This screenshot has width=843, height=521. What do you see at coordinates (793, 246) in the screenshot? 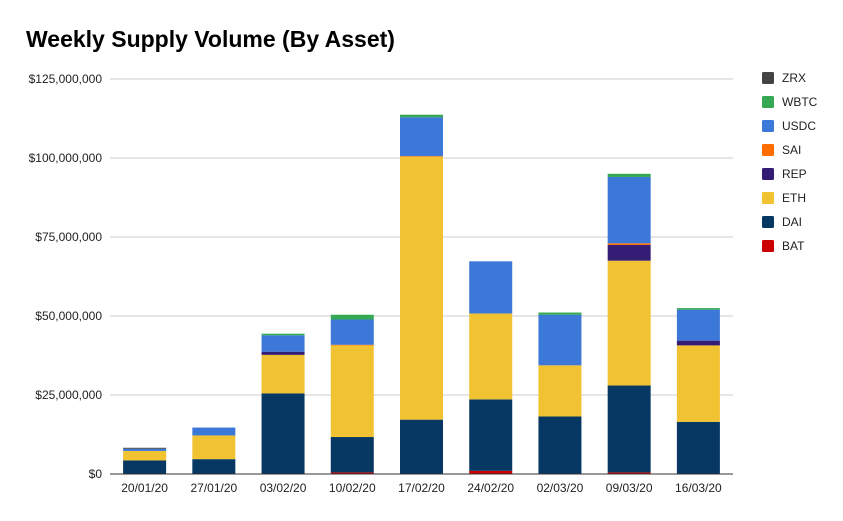
I see `legend-label: BAT` at bounding box center [793, 246].